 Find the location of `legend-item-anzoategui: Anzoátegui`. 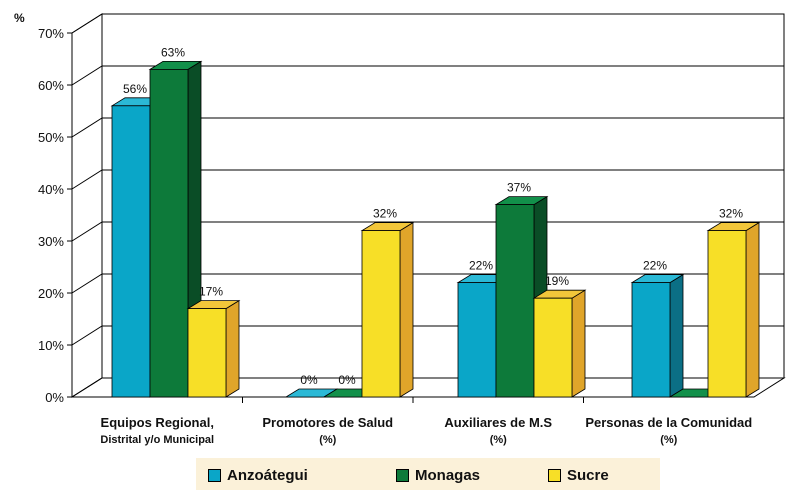

legend-item-anzoategui: Anzoátegui is located at coordinates (258, 475).